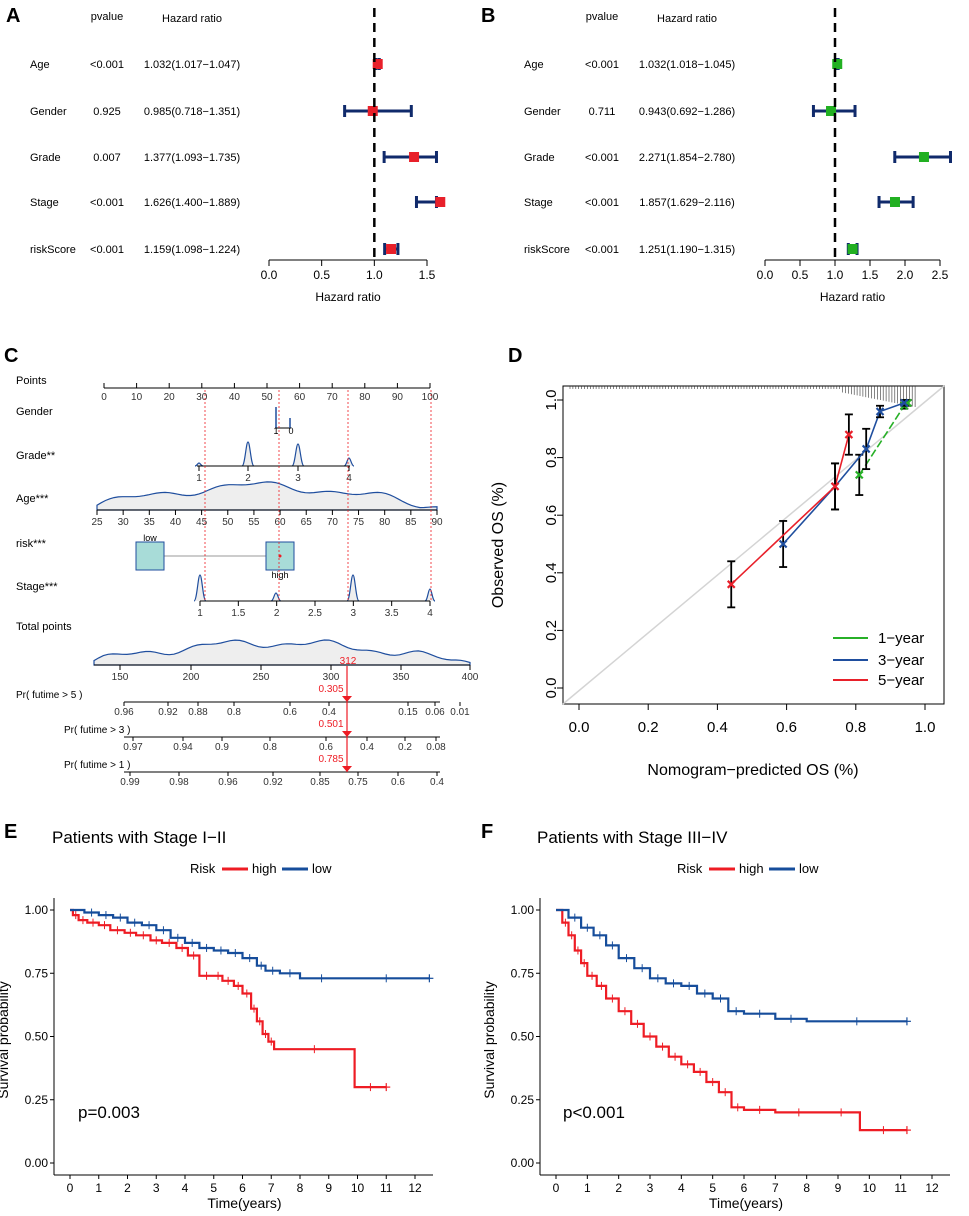  I want to click on nomogram-tick-label: 80, so click(365, 397).